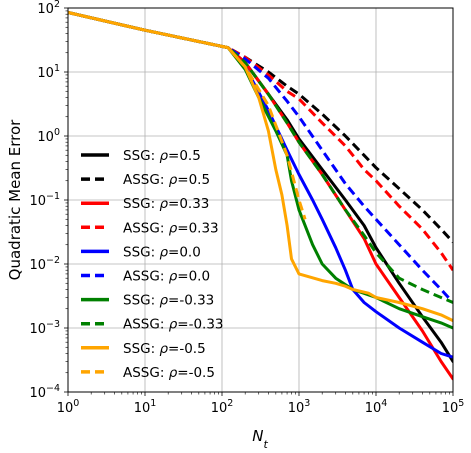  Describe the element at coordinates (173, 325) in the screenshot. I see `legend-label: ASSG: ρ=-0.33` at that location.